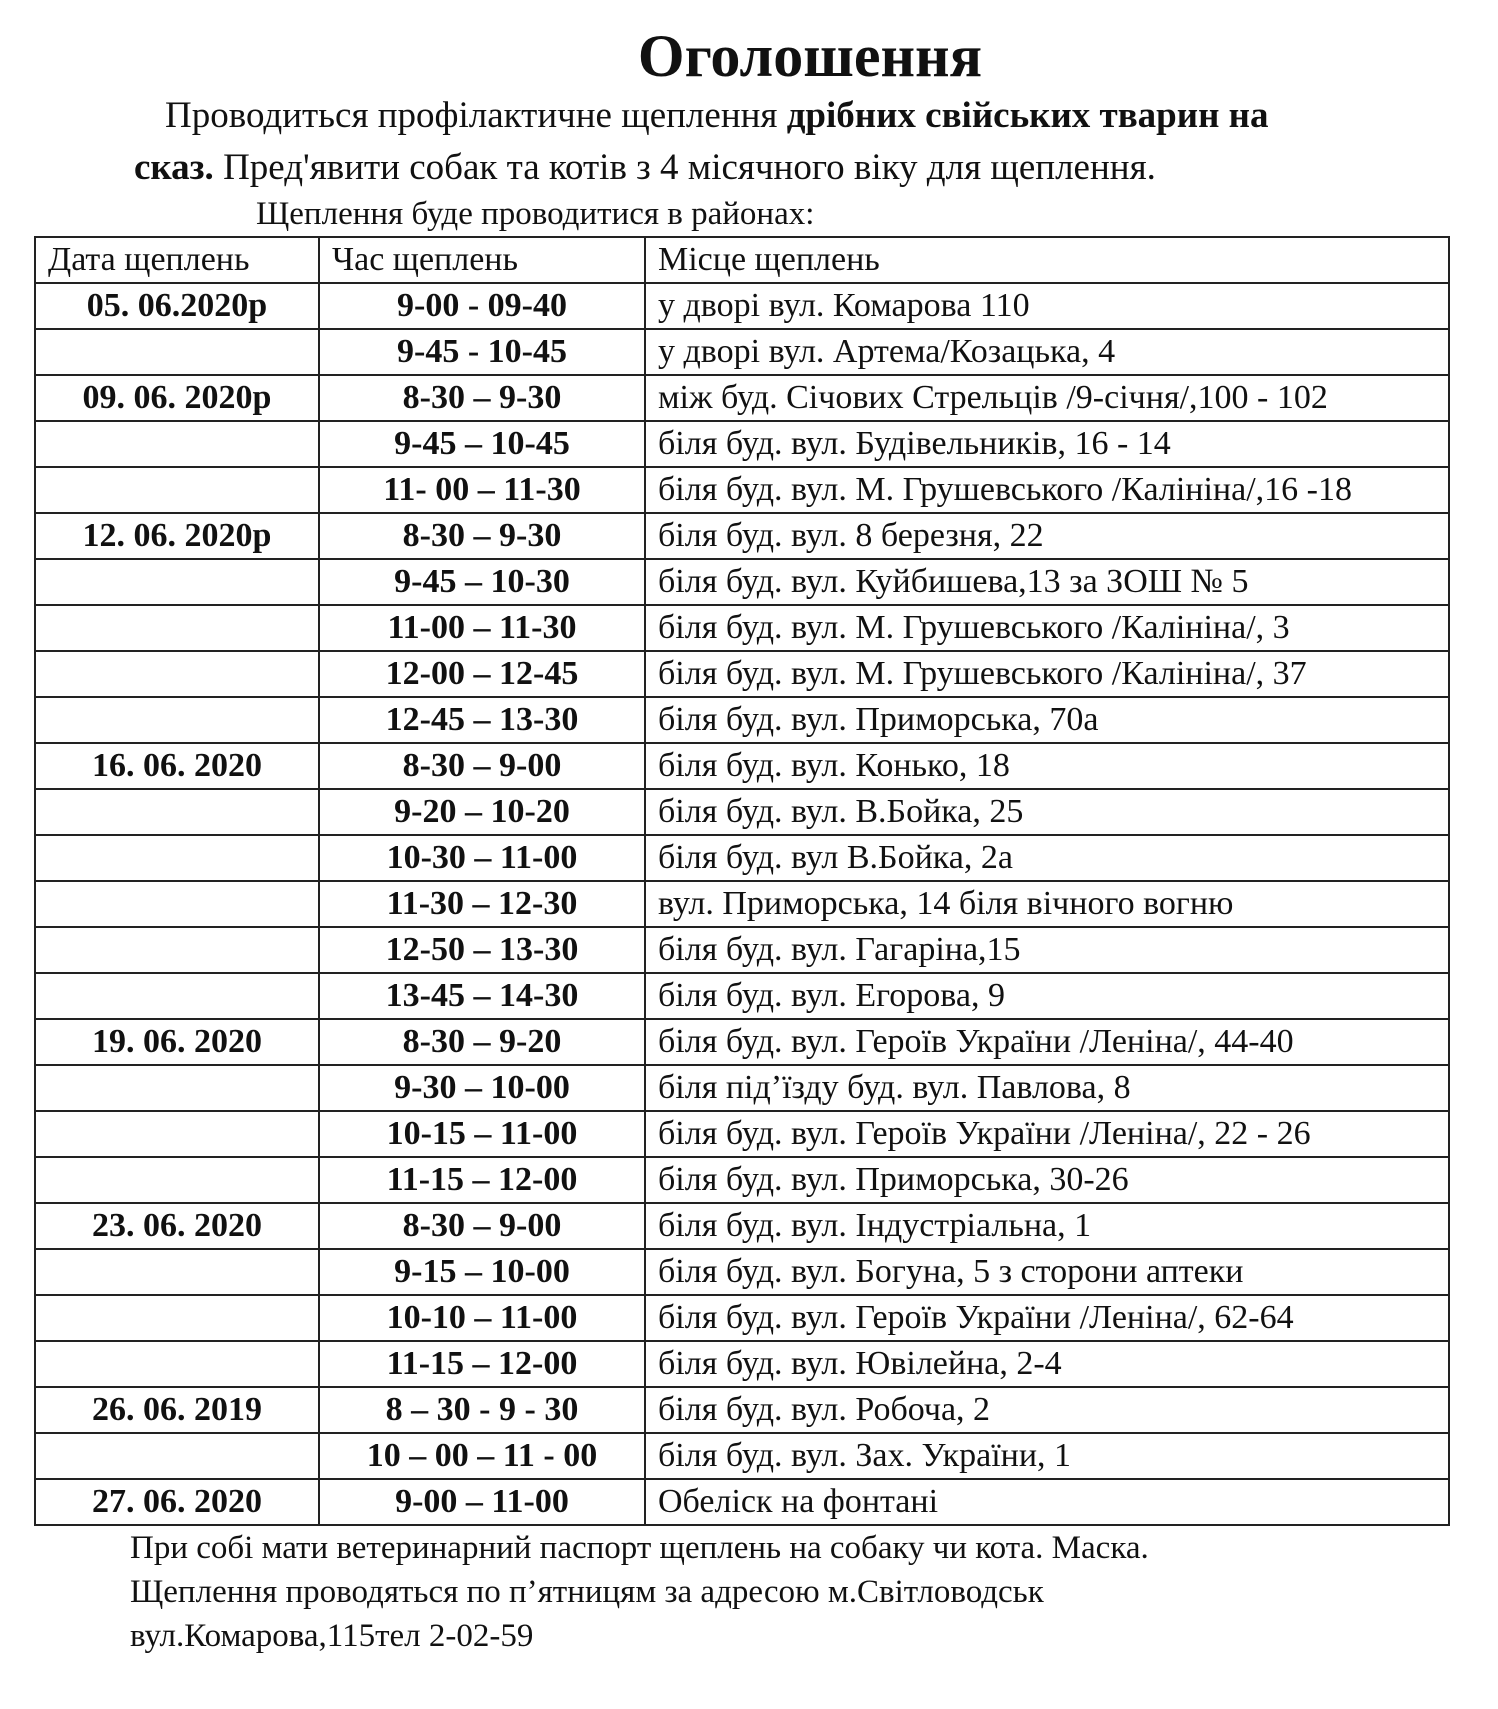 The image size is (1498, 1709). Describe the element at coordinates (535, 214) in the screenshot. I see `subtitle: Щеплення буде проводитися в районах:` at that location.